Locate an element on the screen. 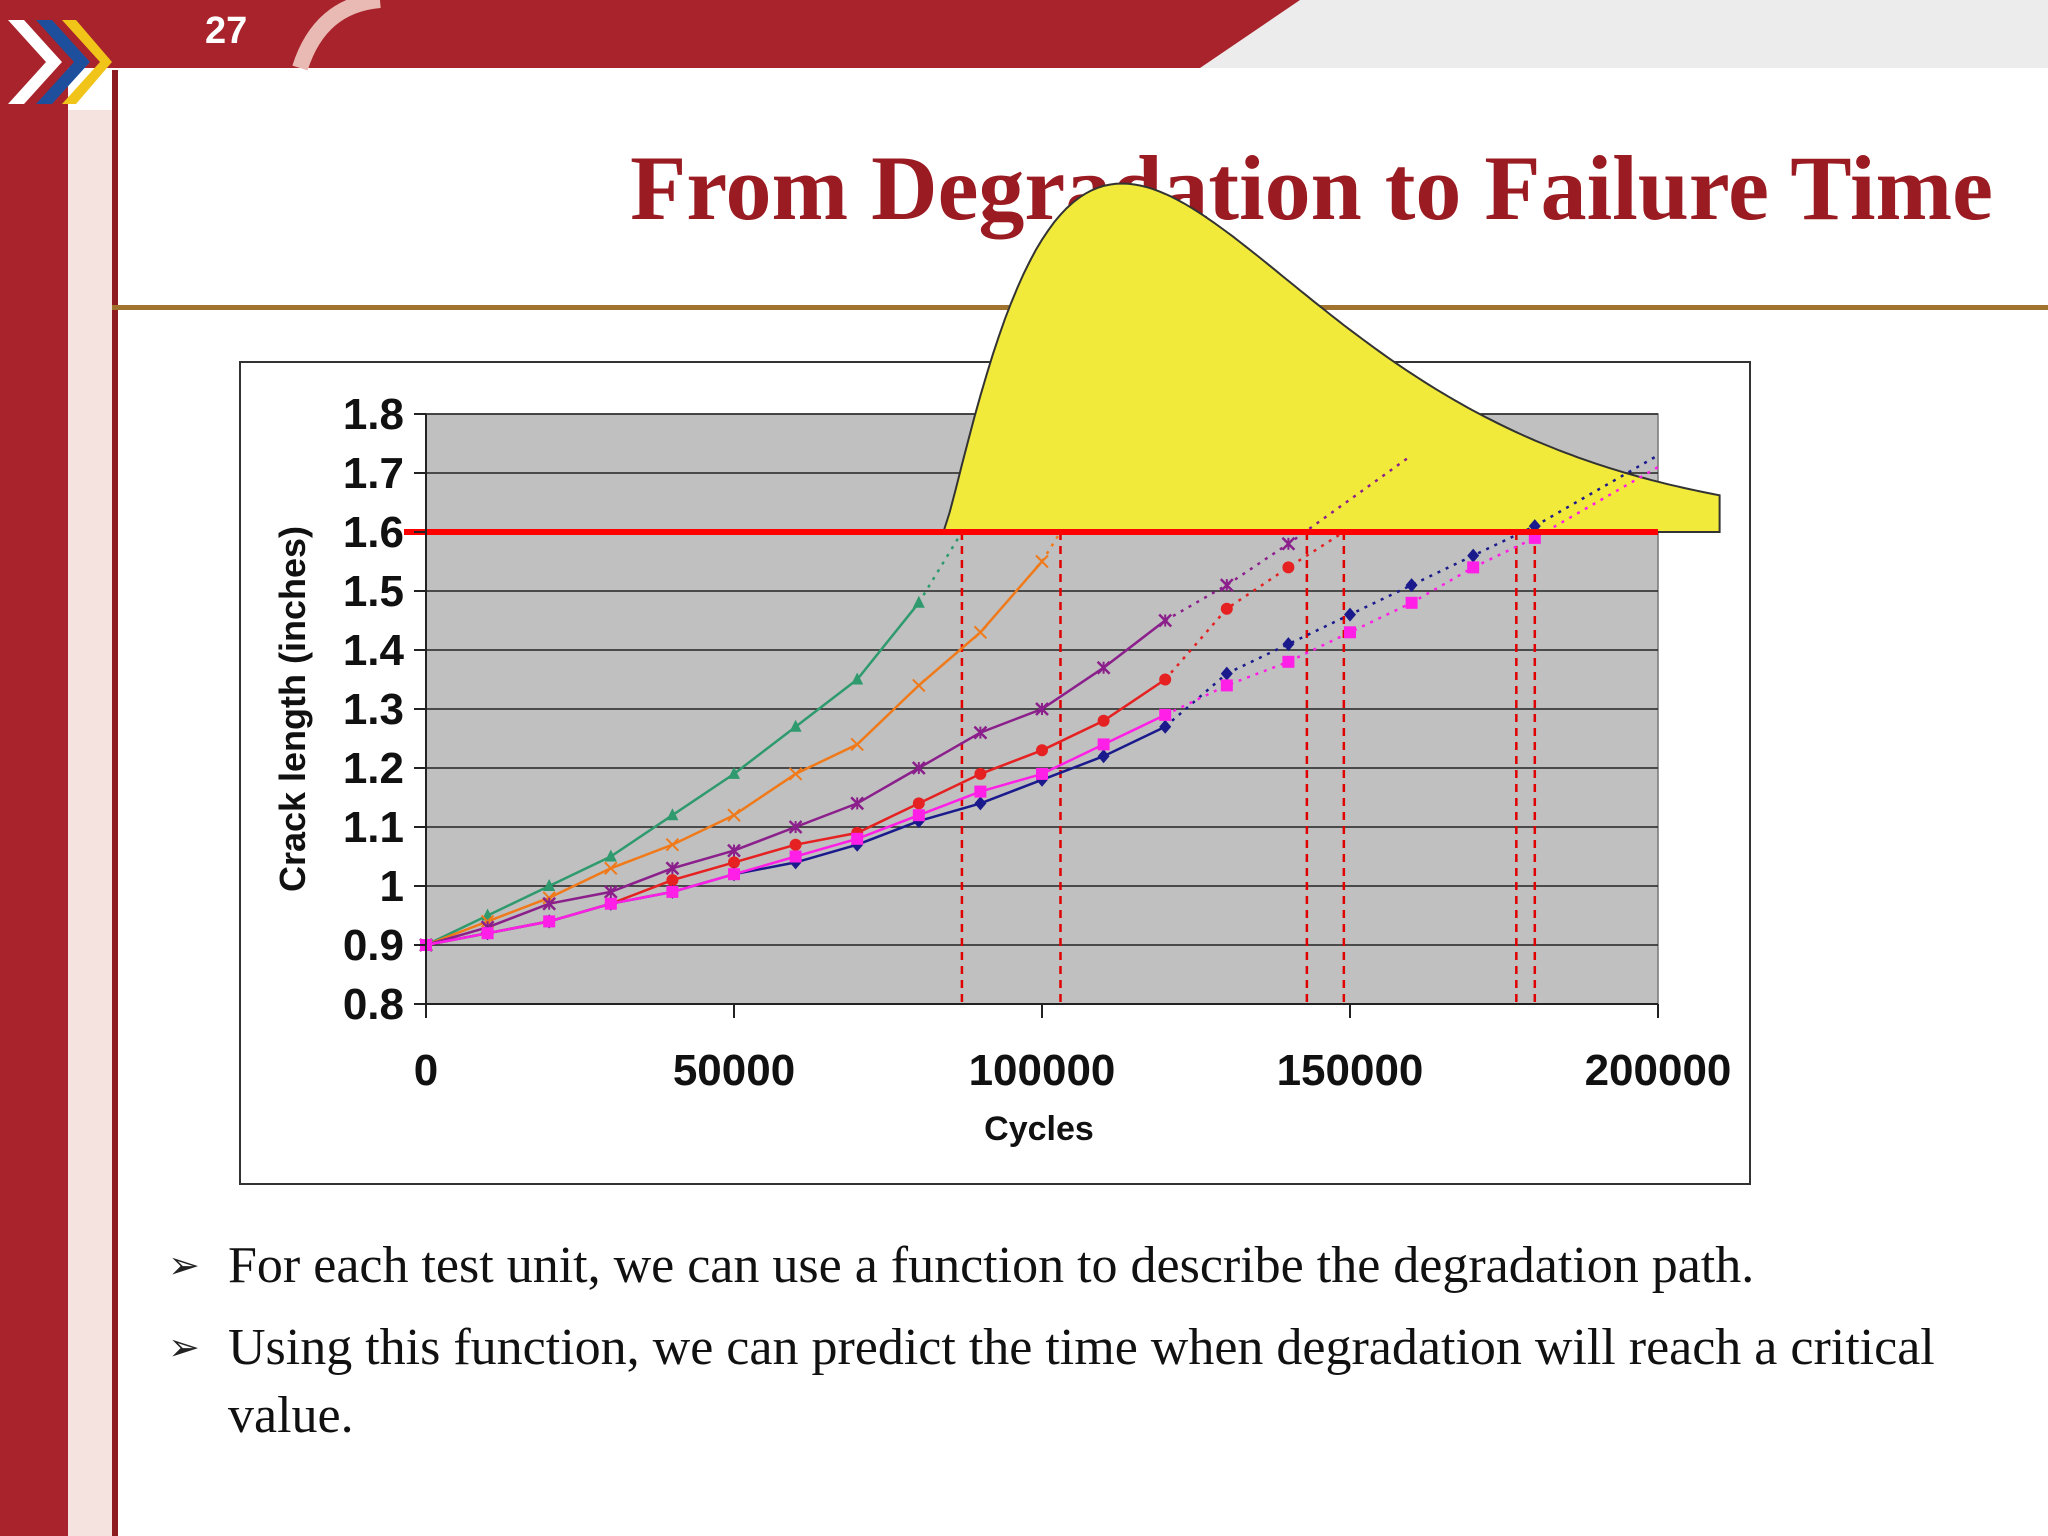  x-tick-label: 0 is located at coordinates (426, 1070).